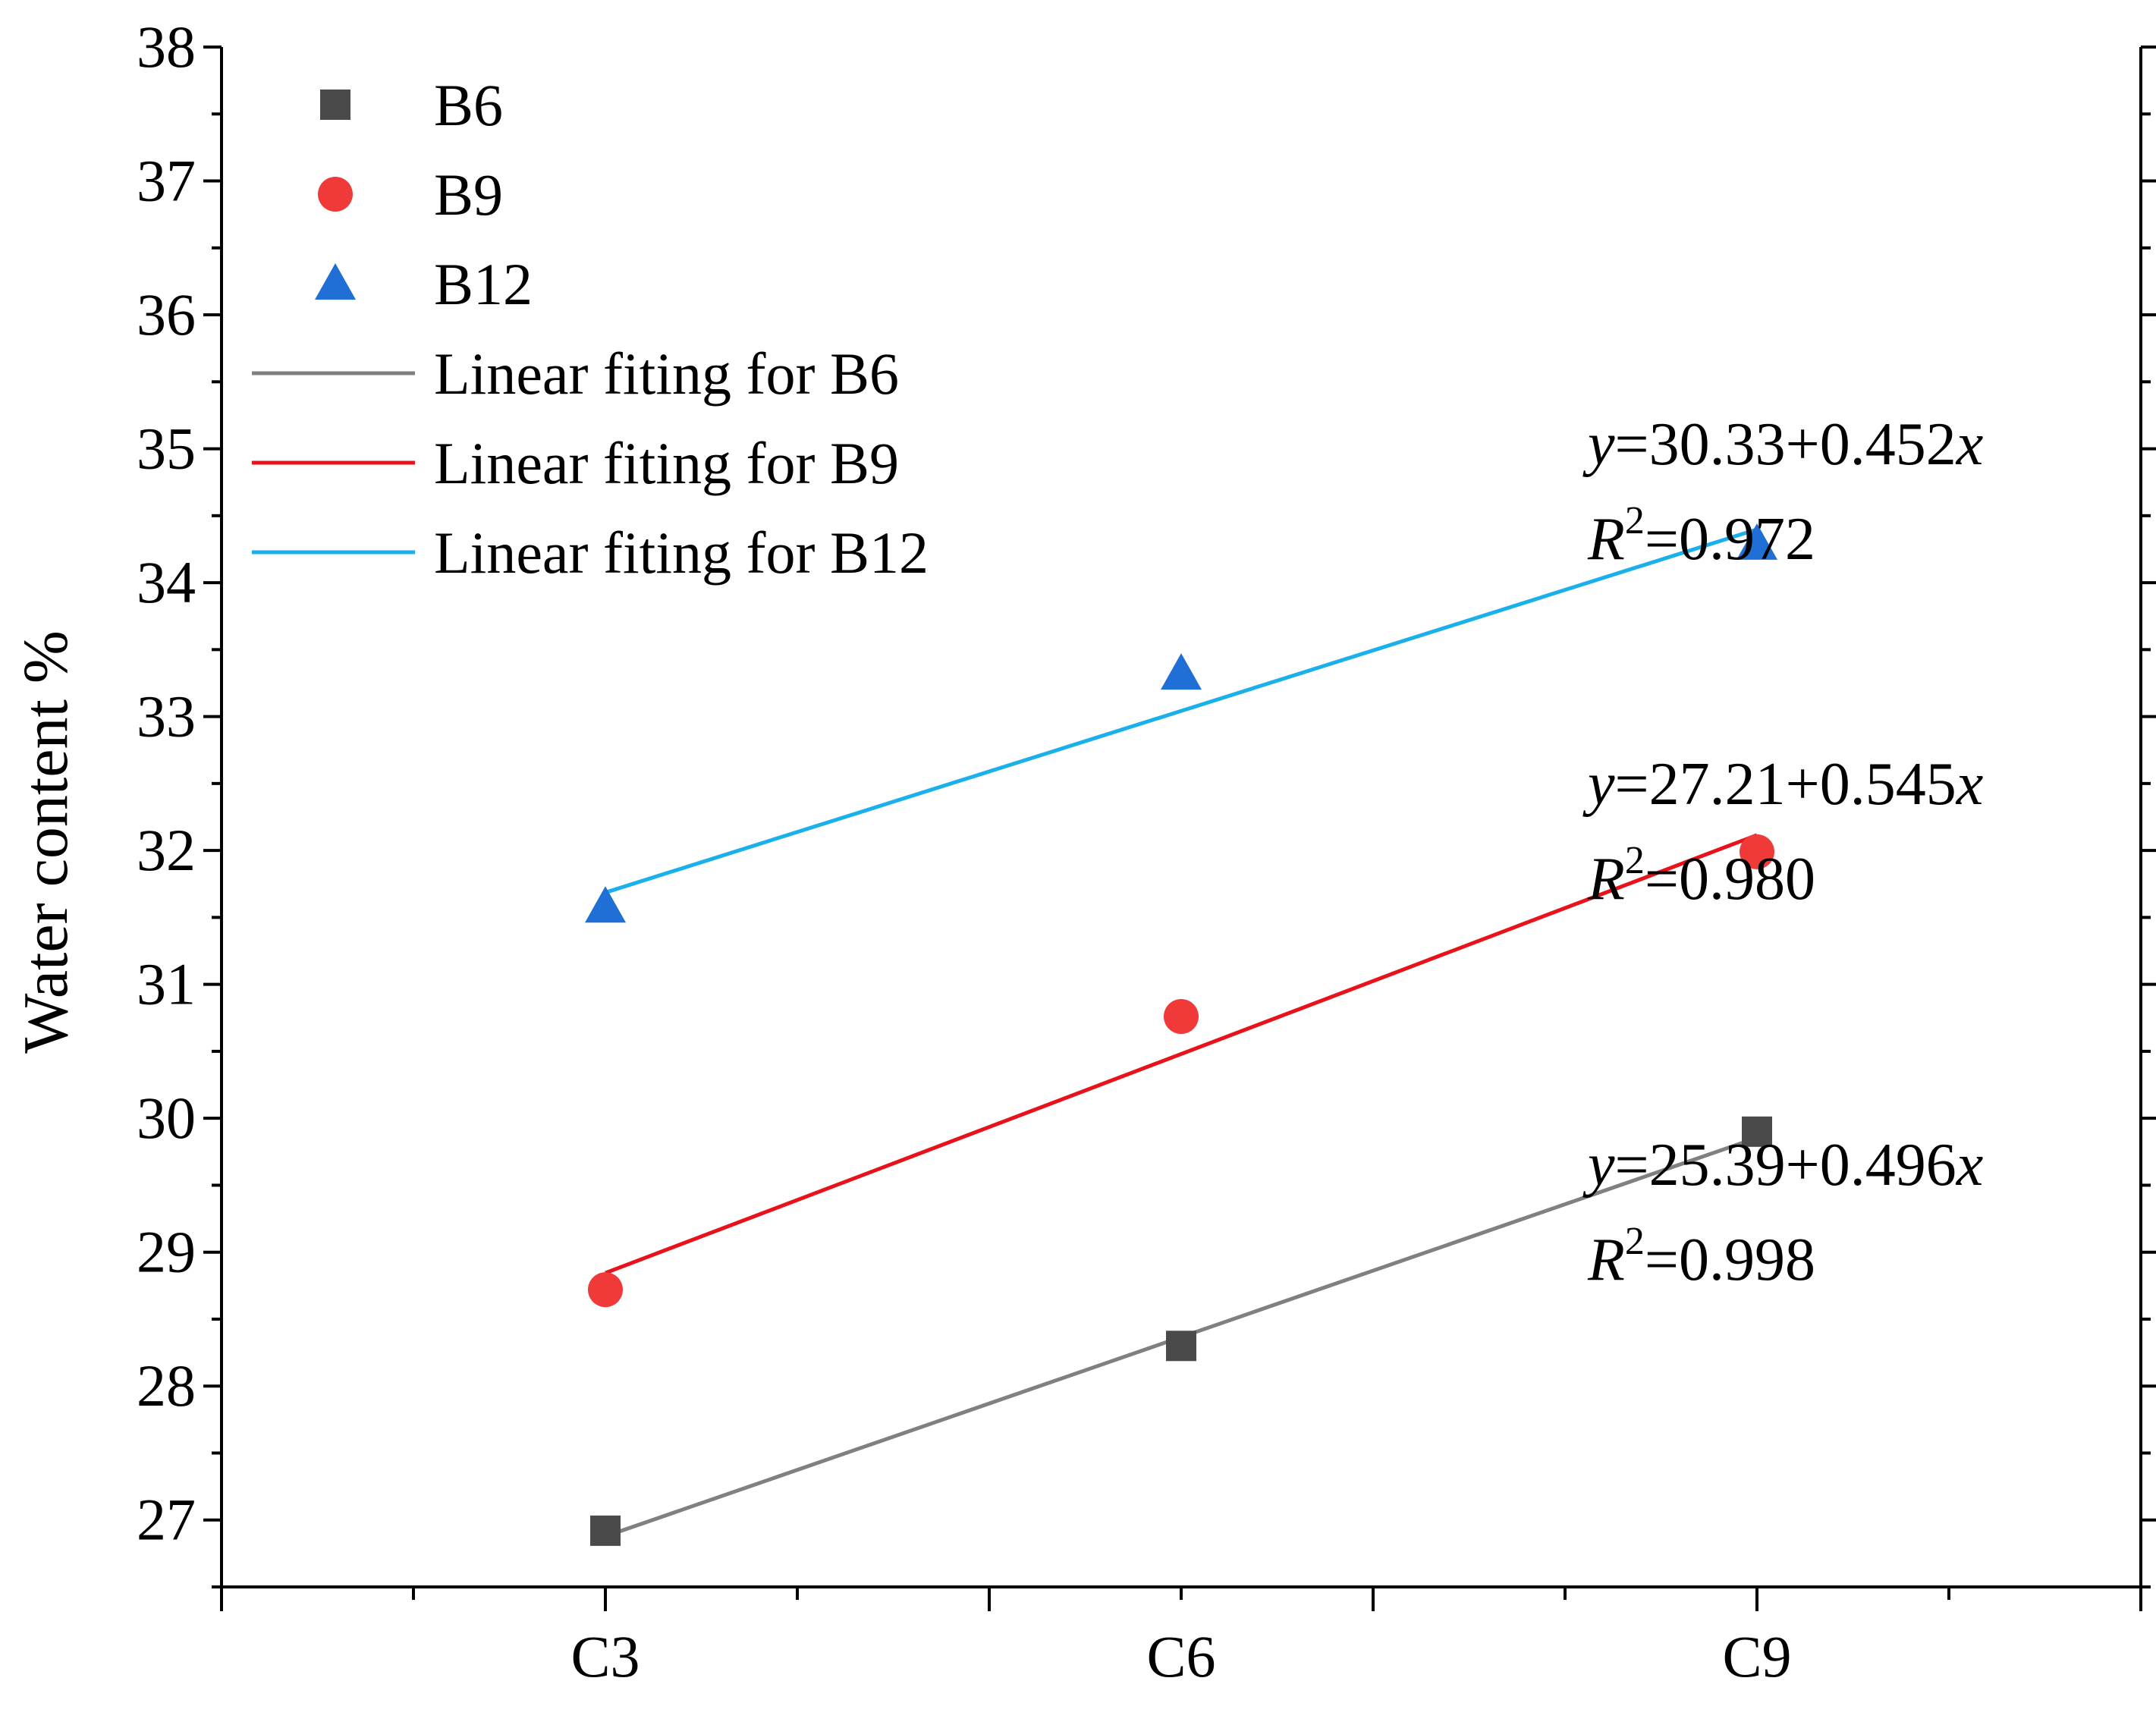 This screenshot has height=1725, width=2156. Describe the element at coordinates (1782, 784) in the screenshot. I see `equation-b9: y=27.21+0.545x` at that location.